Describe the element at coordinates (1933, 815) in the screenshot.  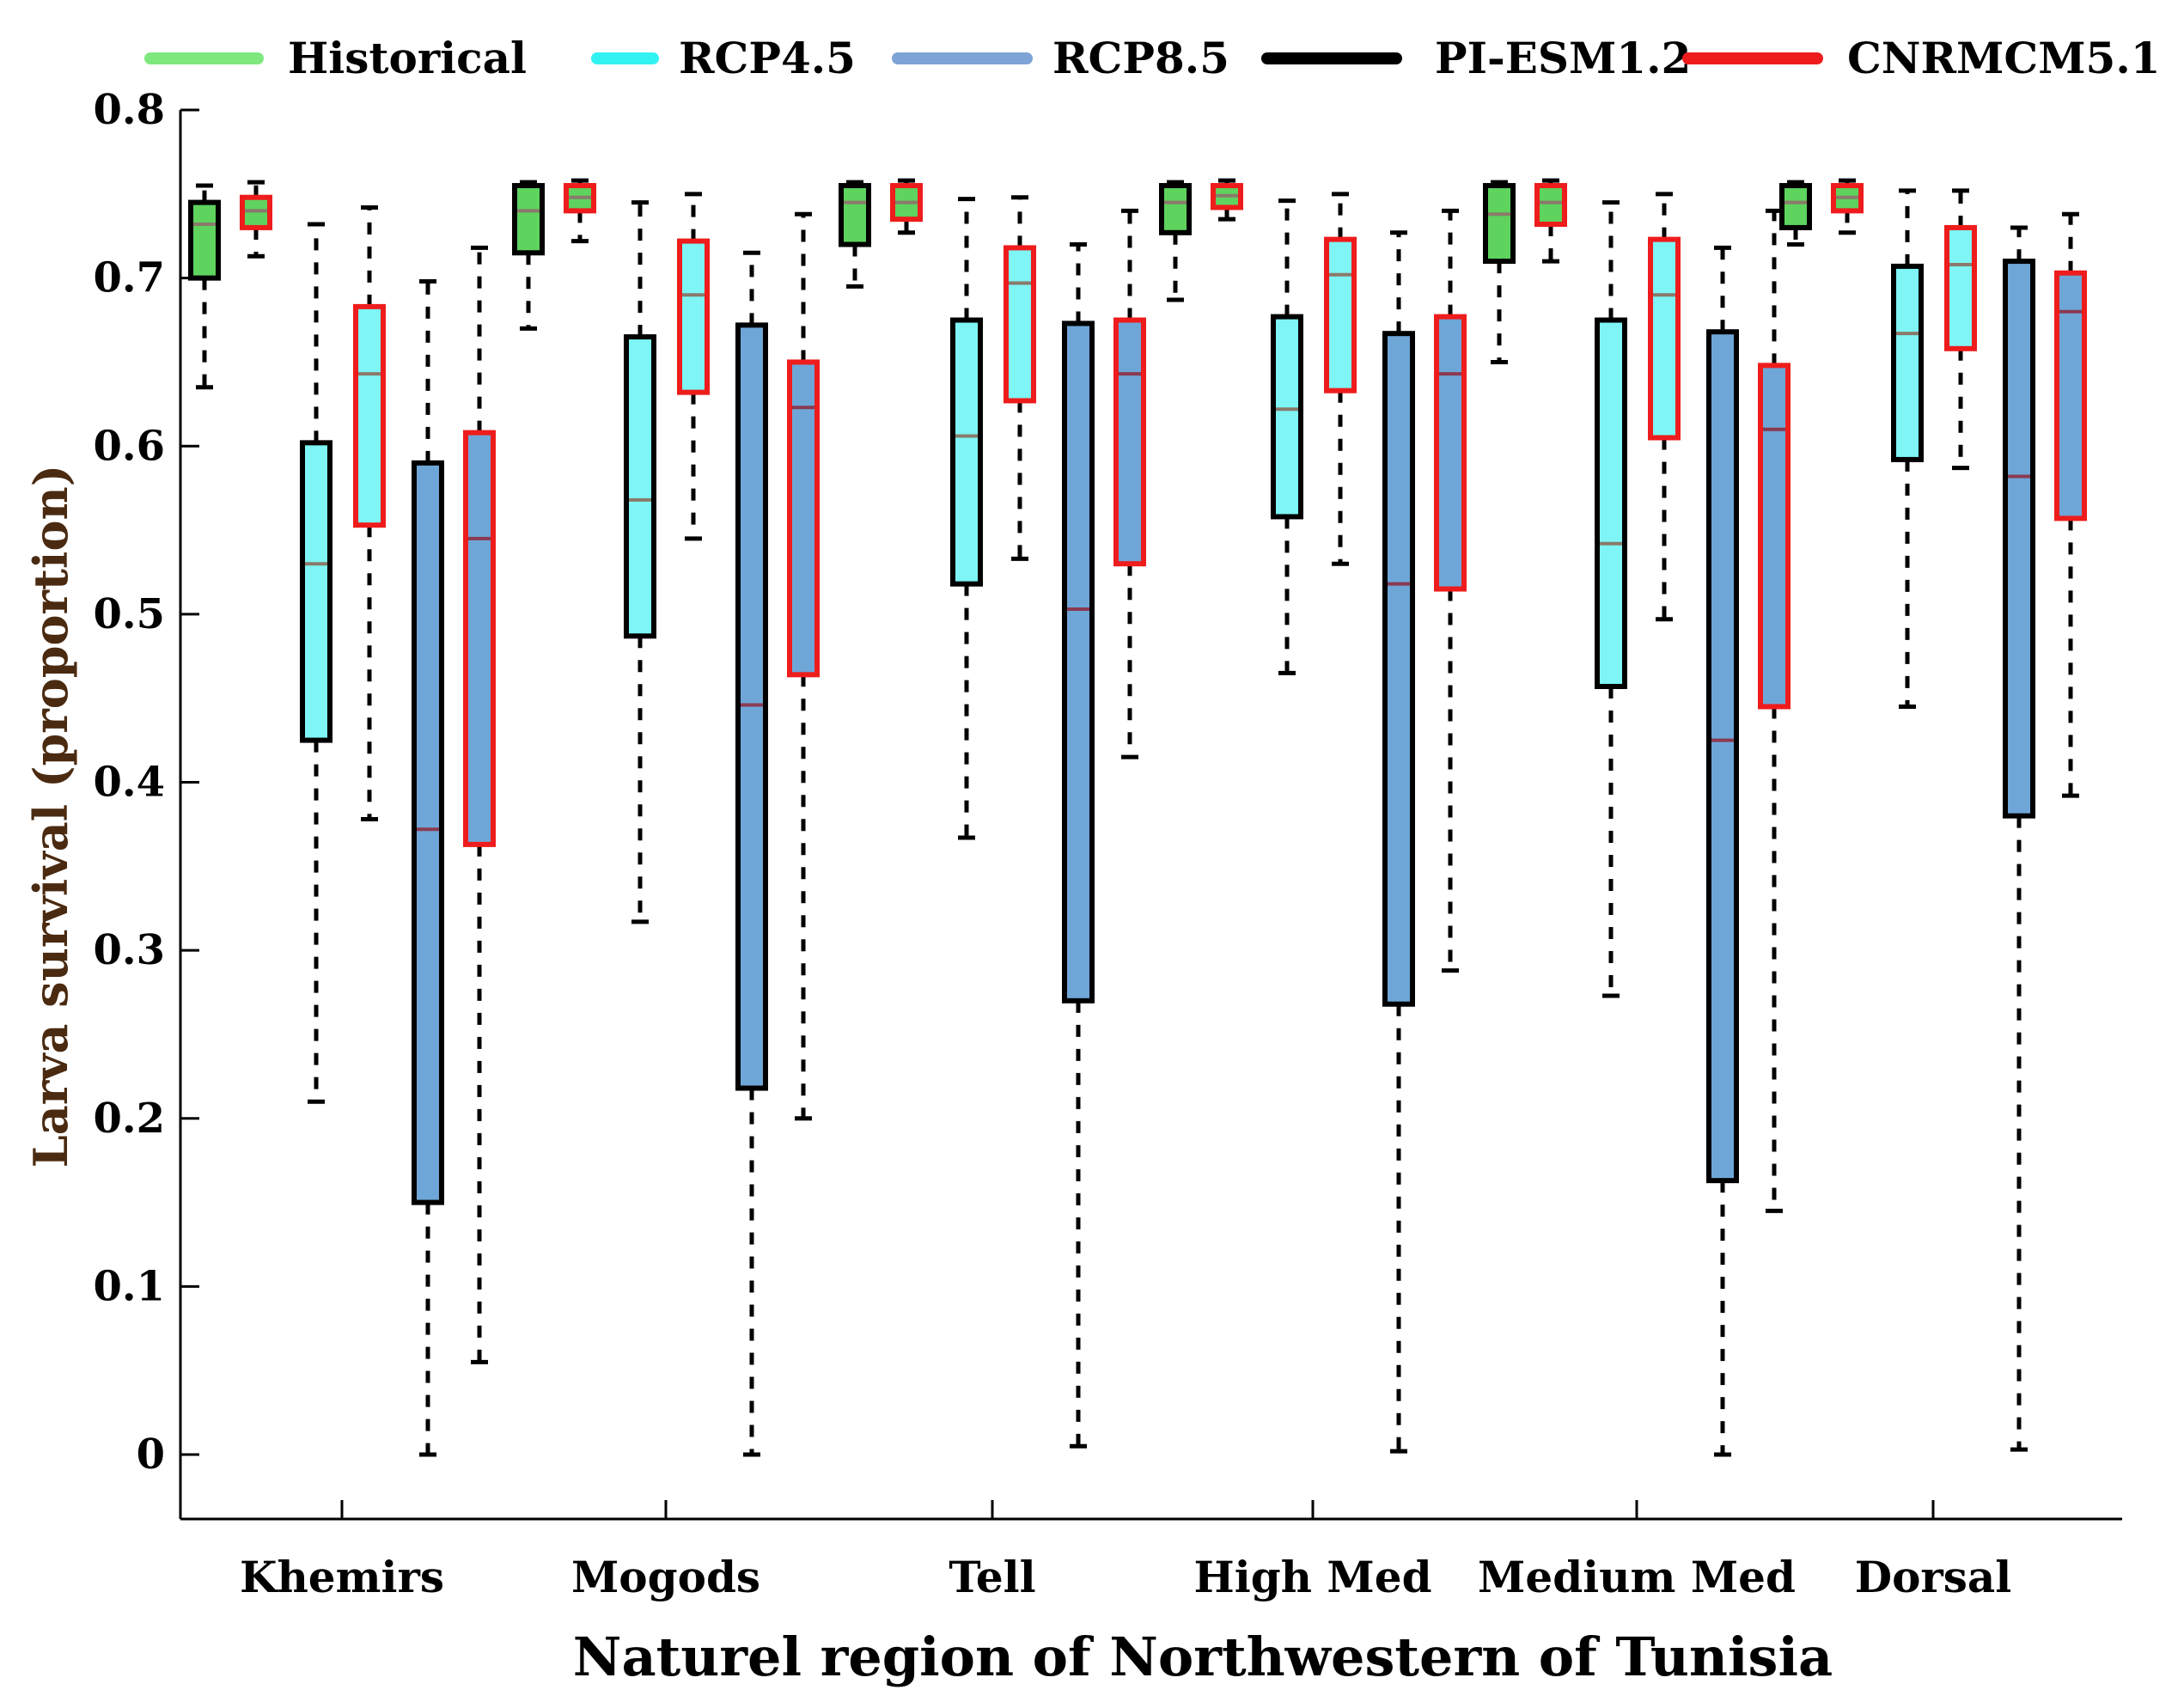
I see `box-group-dorsal` at that location.